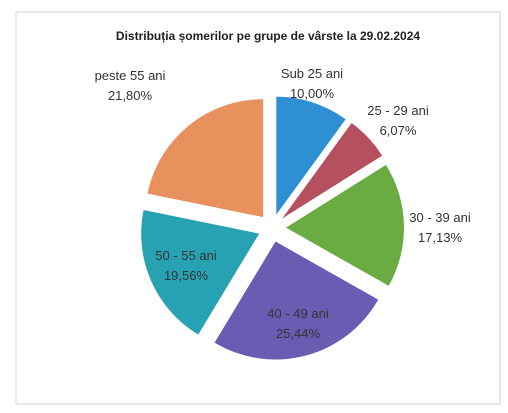  Describe the element at coordinates (398, 110) in the screenshot. I see `slice-label: 25 - 29 ani` at that location.